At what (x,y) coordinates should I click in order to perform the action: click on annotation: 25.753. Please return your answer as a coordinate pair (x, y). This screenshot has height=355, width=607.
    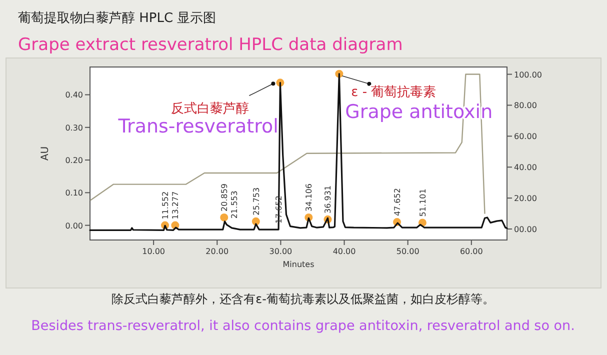
    Looking at the image, I should click on (256, 201).